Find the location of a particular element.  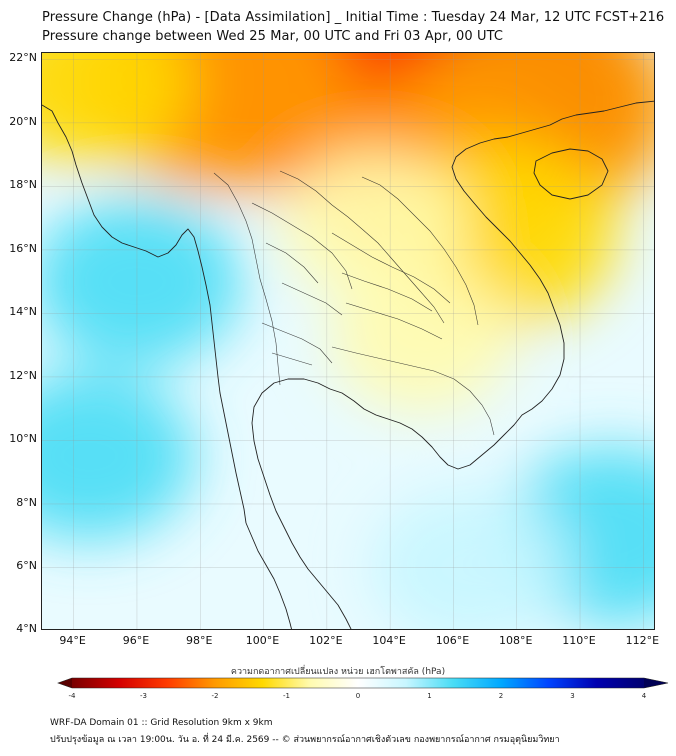

lon-tick-label: 98°E is located at coordinates (199, 640).